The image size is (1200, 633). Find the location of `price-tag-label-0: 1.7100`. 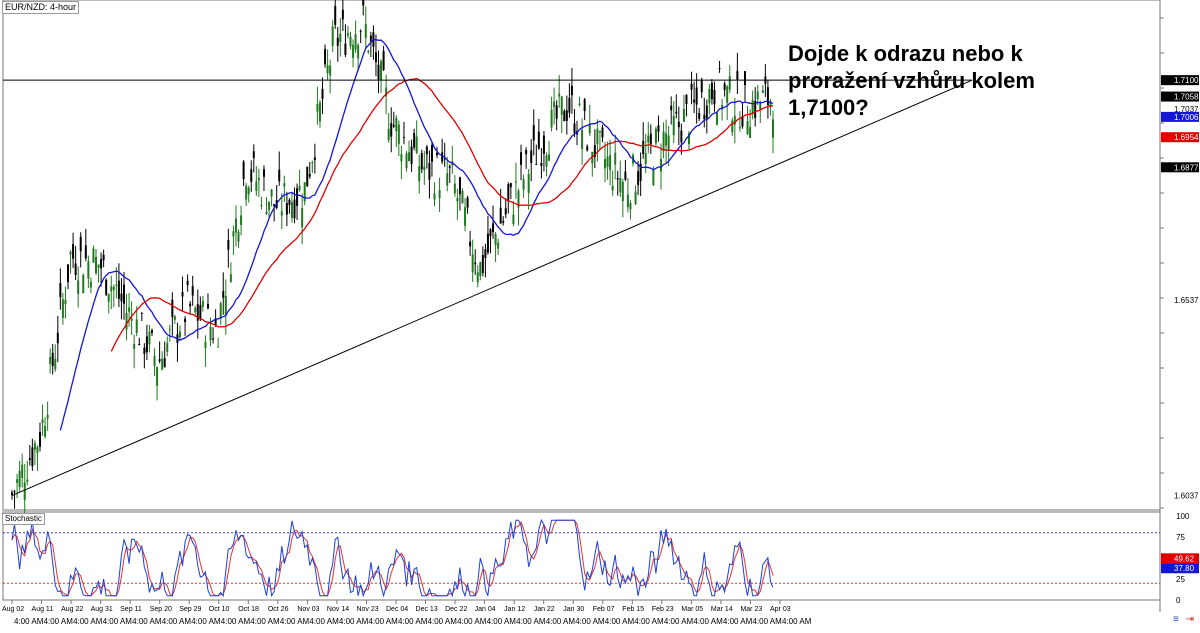

price-tag-label-0: 1.7100 is located at coordinates (1186, 80).